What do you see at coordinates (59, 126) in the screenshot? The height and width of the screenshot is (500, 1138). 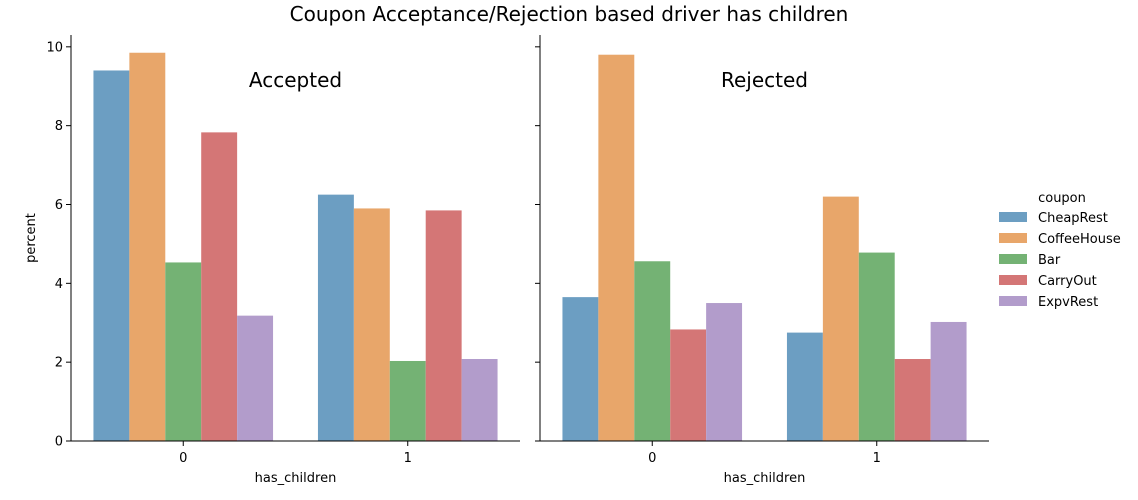 I see `y-tick-label: 8` at bounding box center [59, 126].